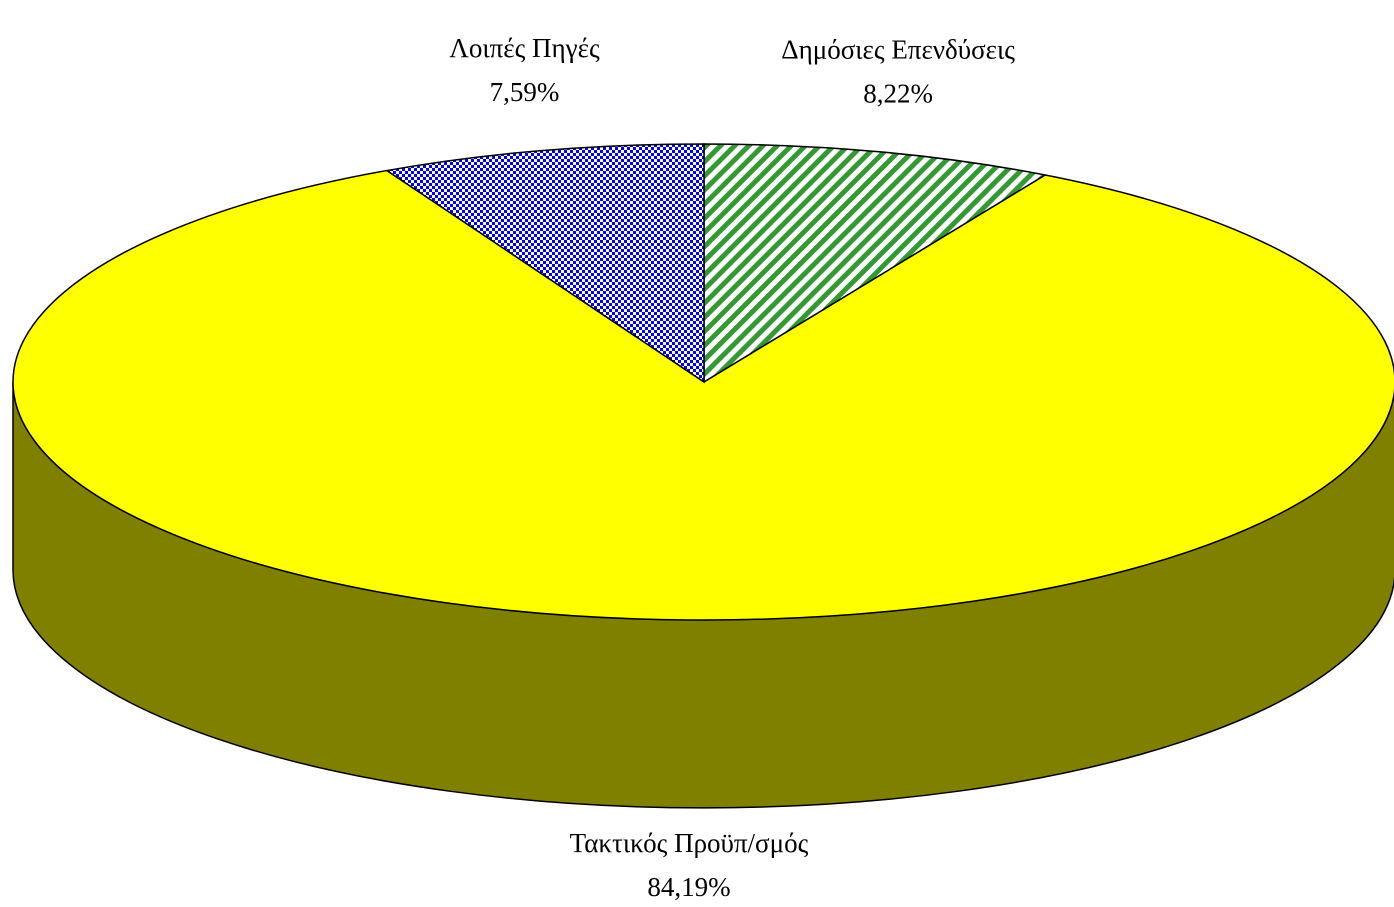 This screenshot has width=1394, height=907. I want to click on slice-value-label: 84,19%, so click(688, 887).